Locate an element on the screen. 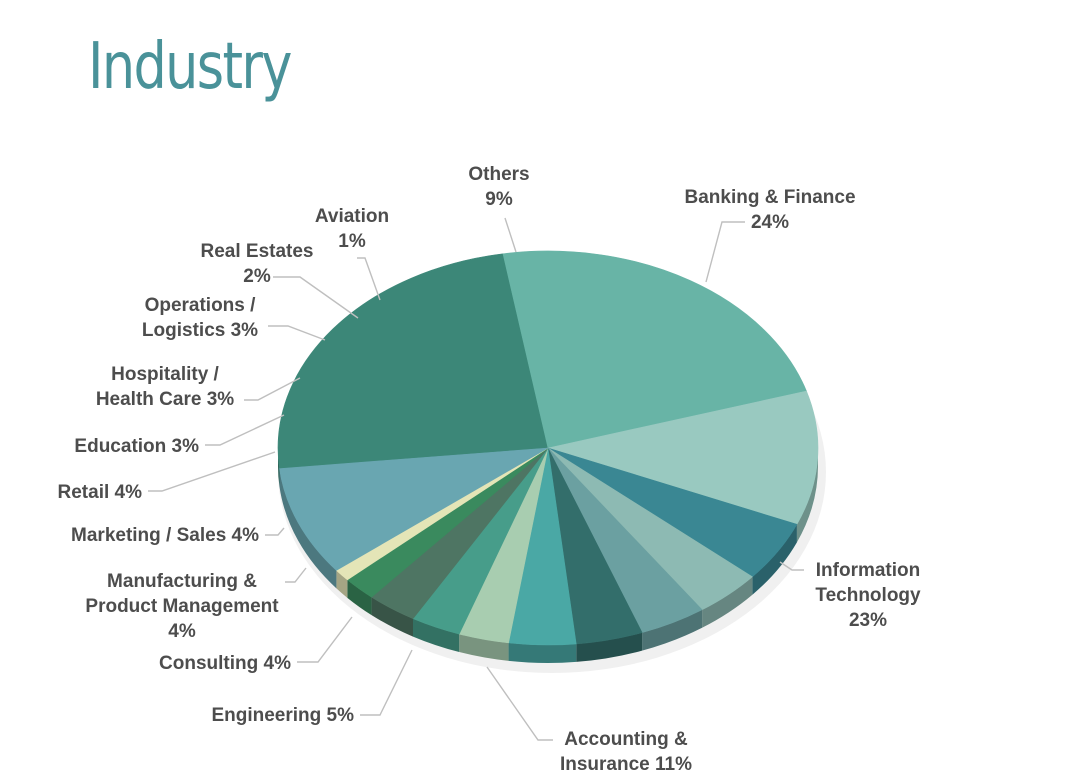 Image resolution: width=1080 pixels, height=774 pixels. leader-line-accounting-insurance is located at coordinates (519, 703).